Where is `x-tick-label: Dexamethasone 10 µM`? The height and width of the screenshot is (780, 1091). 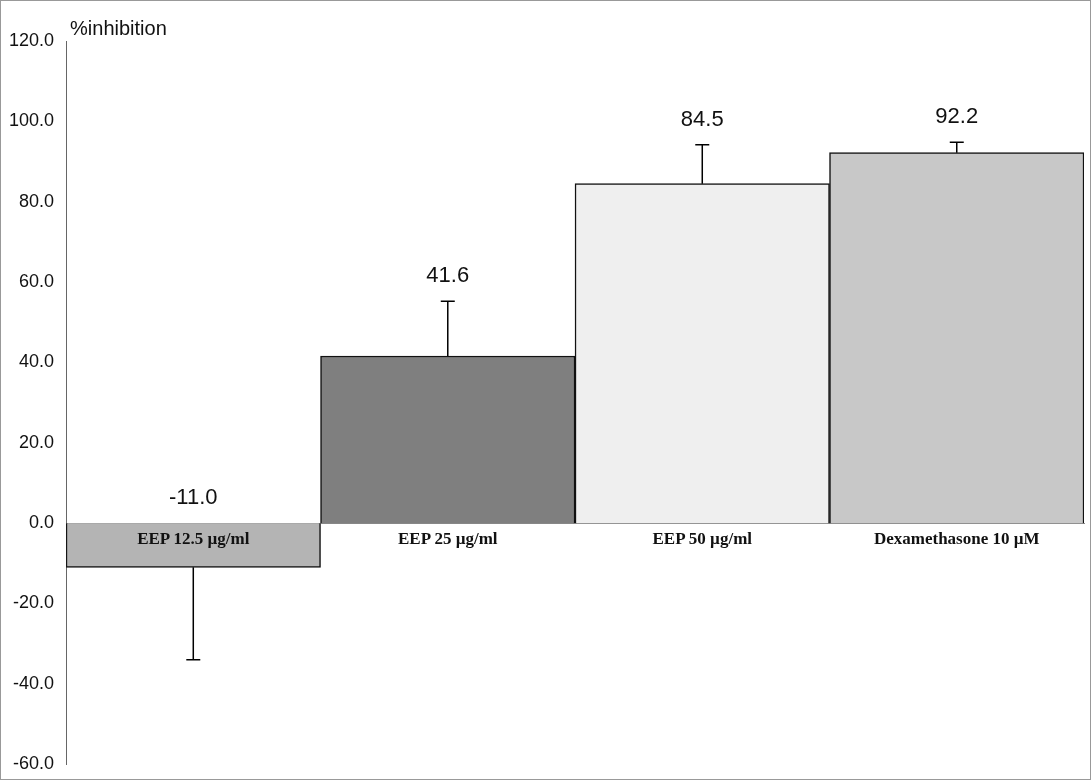
x-tick-label: Dexamethasone 10 µM is located at coordinates (956, 539).